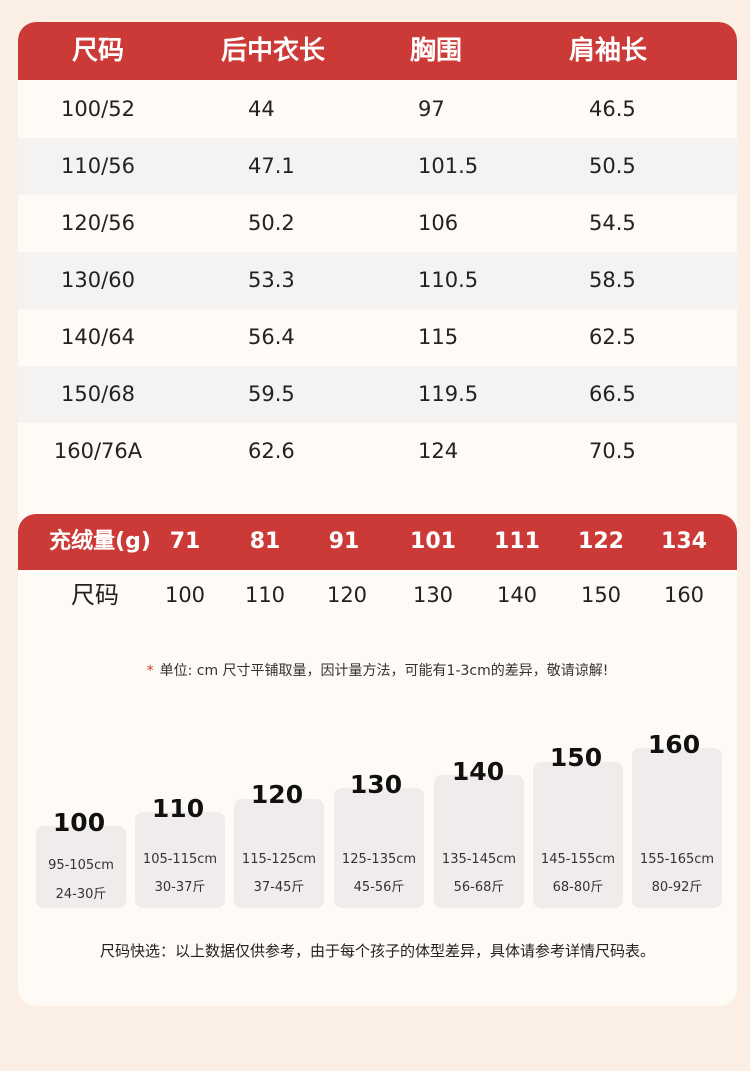  What do you see at coordinates (377, 166) in the screenshot?
I see `table-row: 110/56 47.1 101.5 50.5` at bounding box center [377, 166].